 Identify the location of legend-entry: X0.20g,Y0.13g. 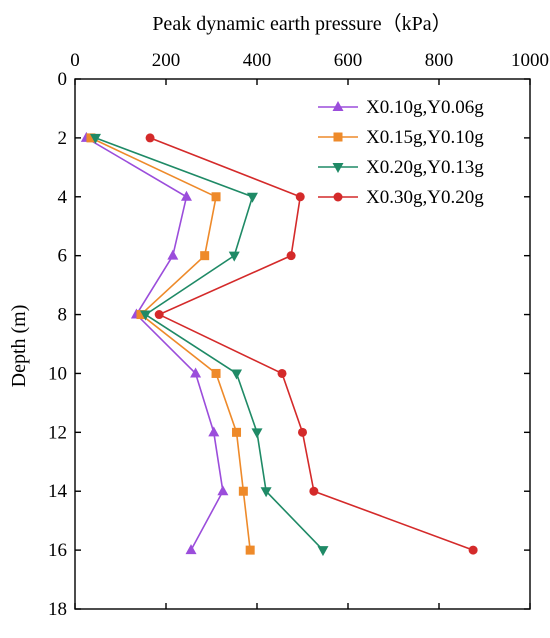
(401, 167).